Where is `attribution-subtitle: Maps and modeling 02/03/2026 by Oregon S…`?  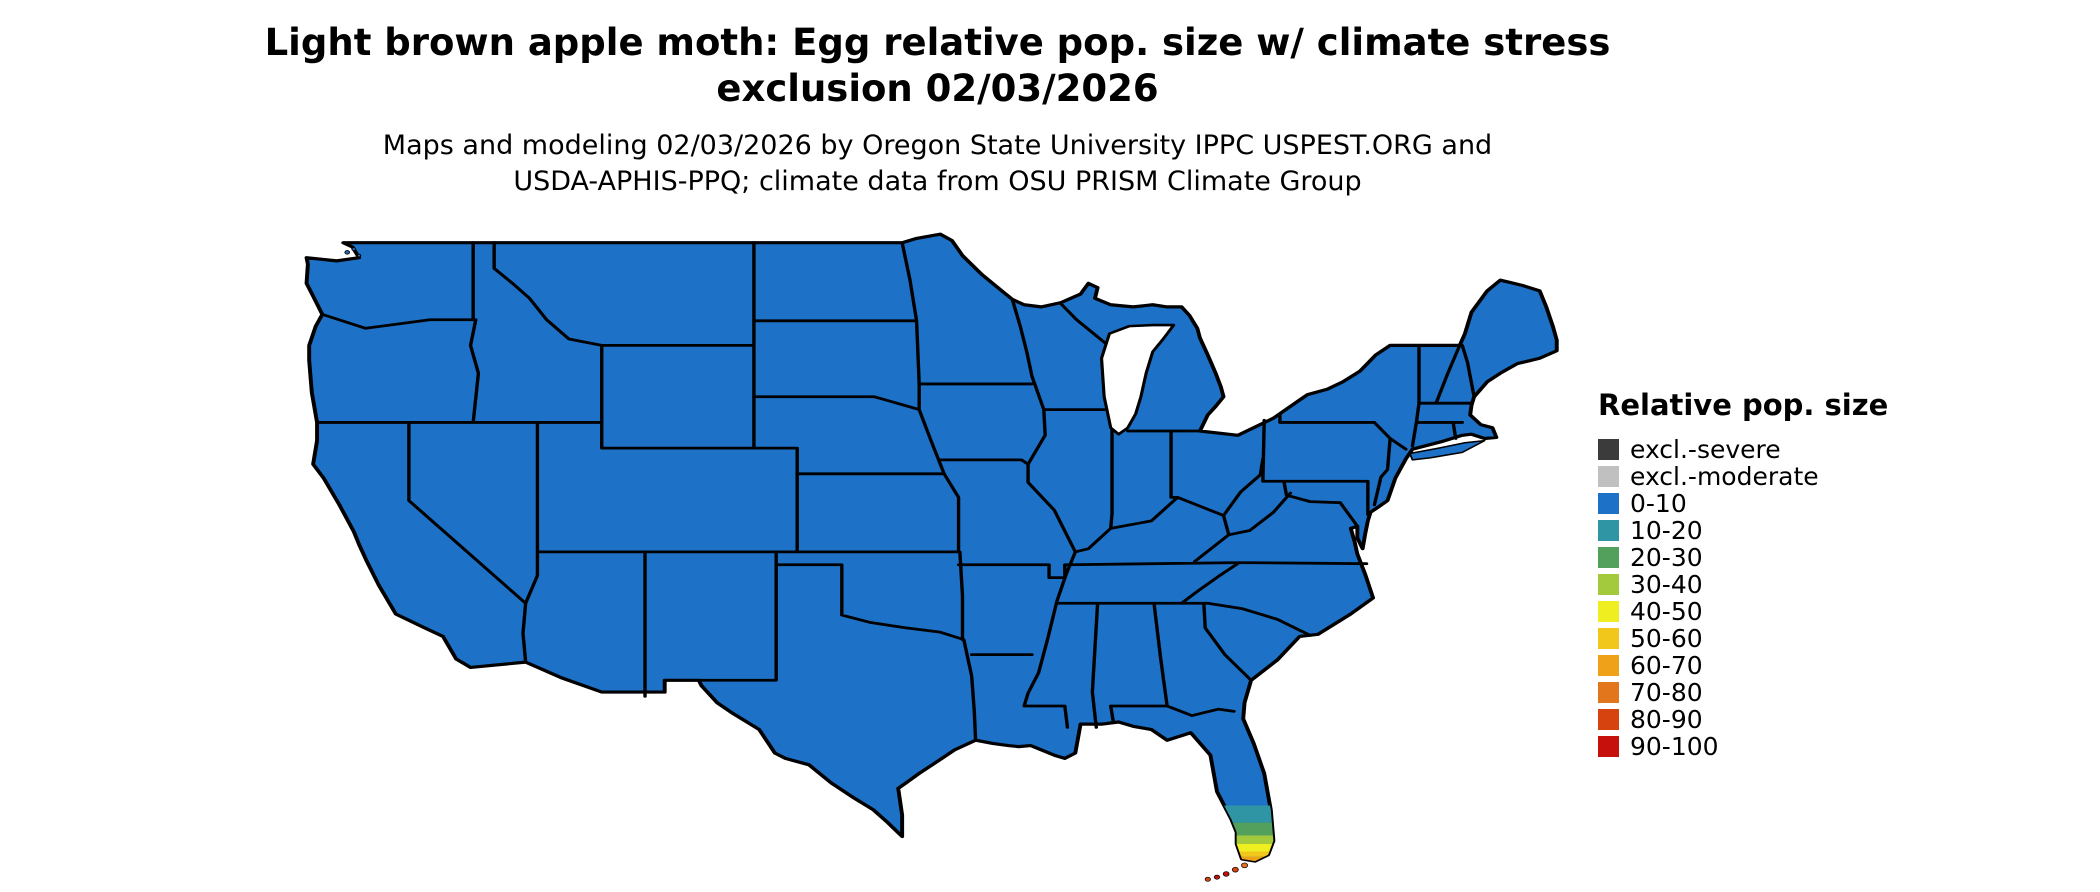 attribution-subtitle: Maps and modeling 02/03/2026 by Oregon S… is located at coordinates (937, 164).